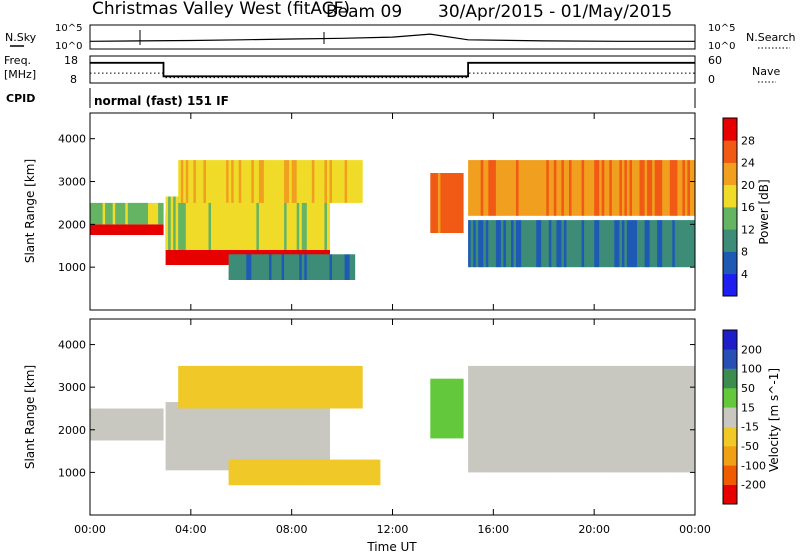  I want to click on x-axis-label: Time UT, so click(391, 547).